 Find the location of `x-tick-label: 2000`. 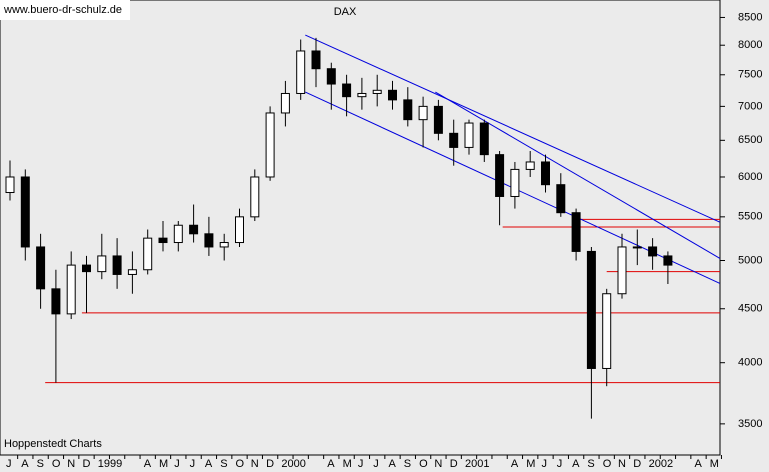

x-tick-label: 2000 is located at coordinates (293, 464).